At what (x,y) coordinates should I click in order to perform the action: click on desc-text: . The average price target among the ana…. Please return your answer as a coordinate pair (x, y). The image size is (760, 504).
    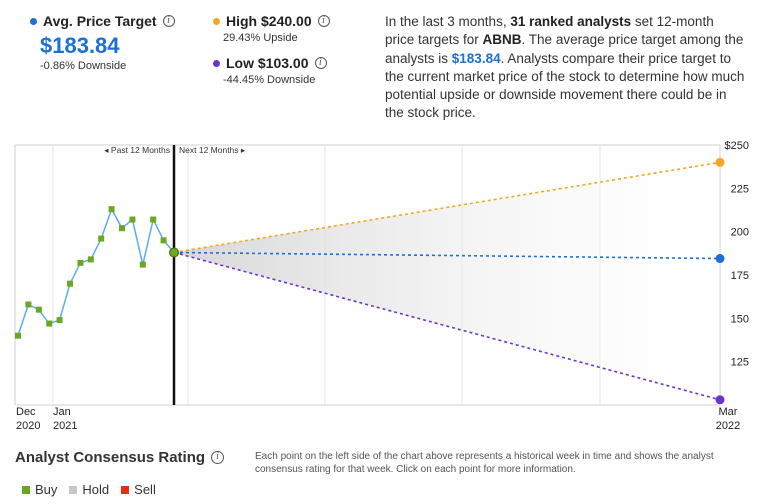
    Looking at the image, I should click on (564, 49).